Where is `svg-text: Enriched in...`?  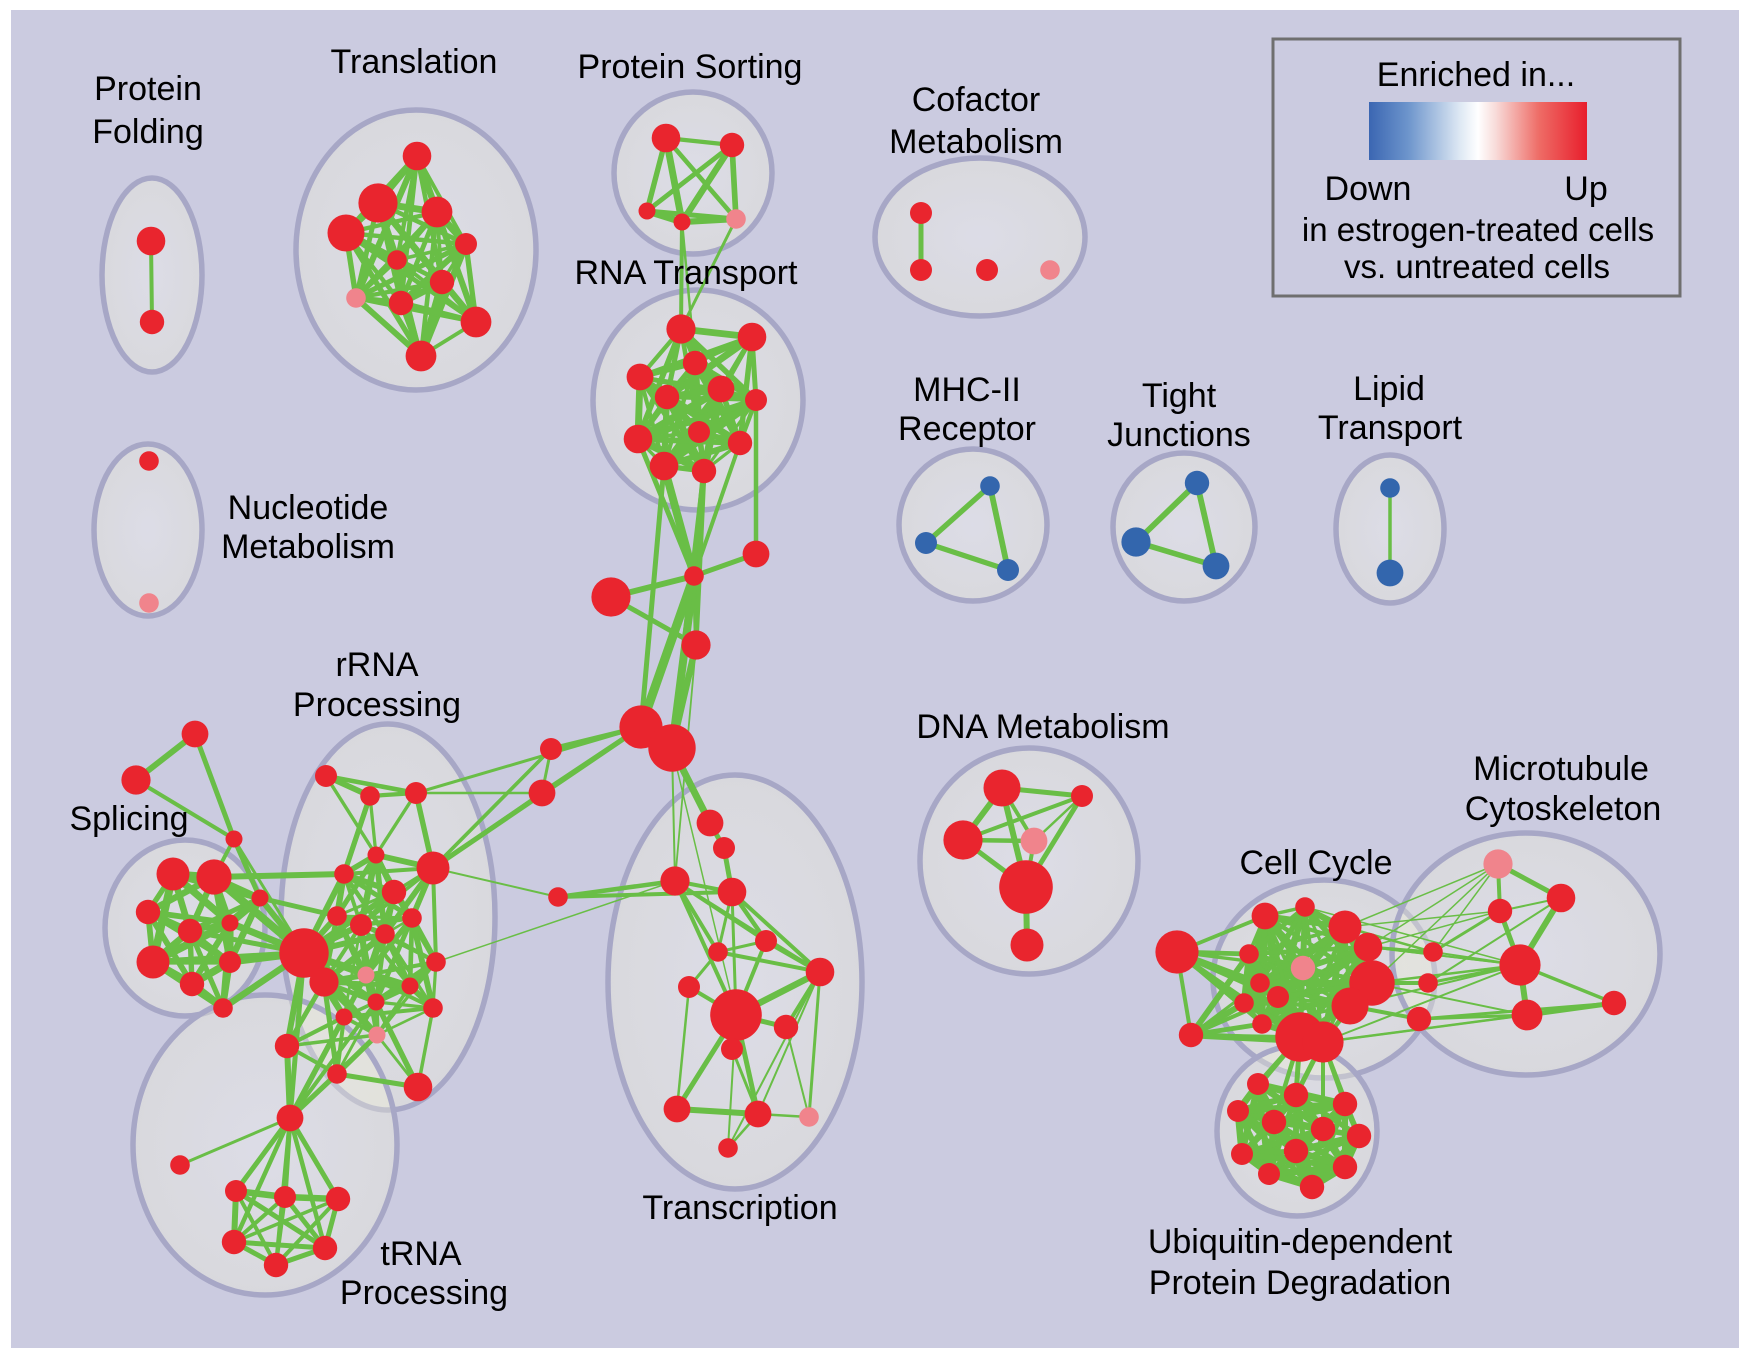 svg-text: Enriched in... is located at coordinates (1476, 75).